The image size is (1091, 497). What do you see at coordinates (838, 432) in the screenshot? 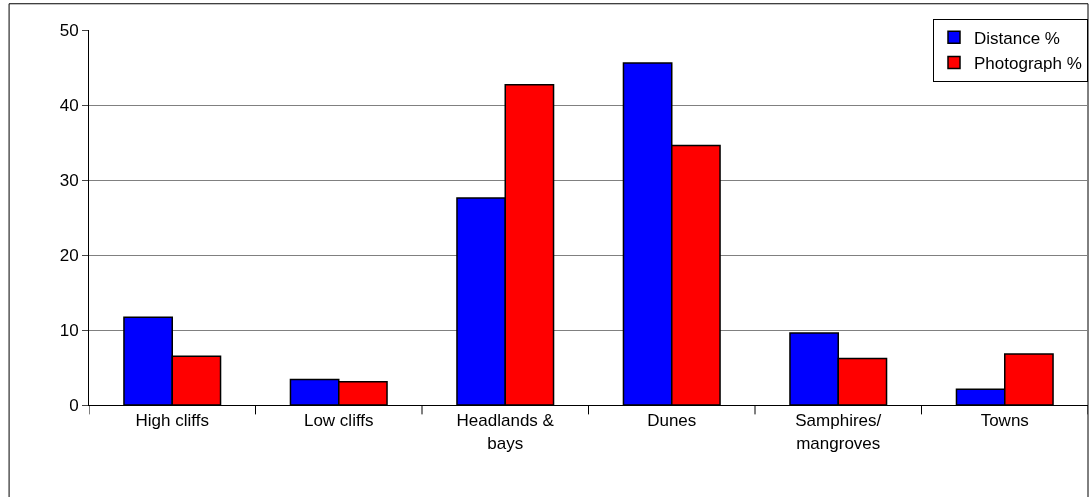
I see `x-tick-label: Samphires/ mangroves` at bounding box center [838, 432].